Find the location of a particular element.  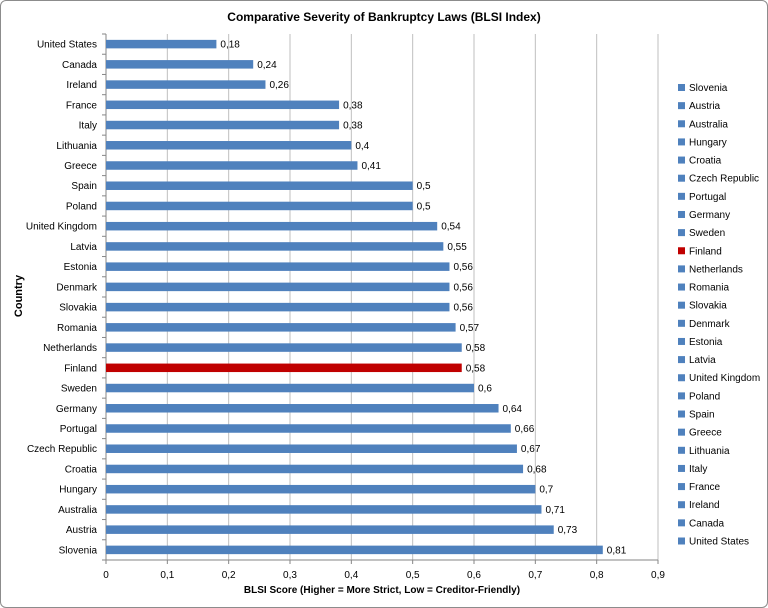

legend-entry: Ireland is located at coordinates (704, 505).